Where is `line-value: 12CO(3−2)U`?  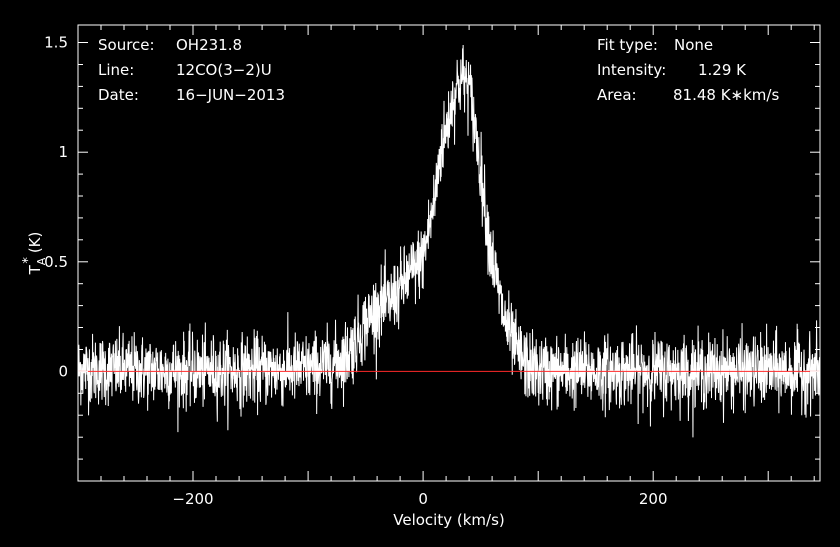 line-value: 12CO(3−2)U is located at coordinates (224, 70).